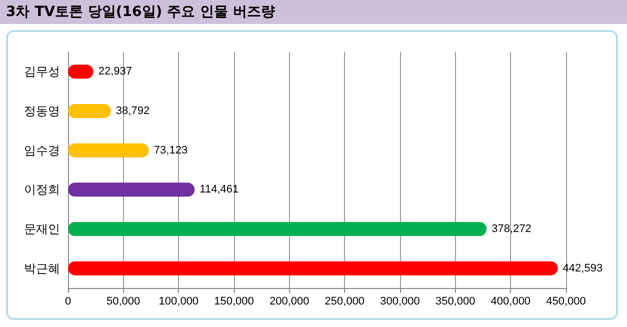 The width and height of the screenshot is (627, 327). I want to click on y-tick-label: 이정희, so click(42, 189).